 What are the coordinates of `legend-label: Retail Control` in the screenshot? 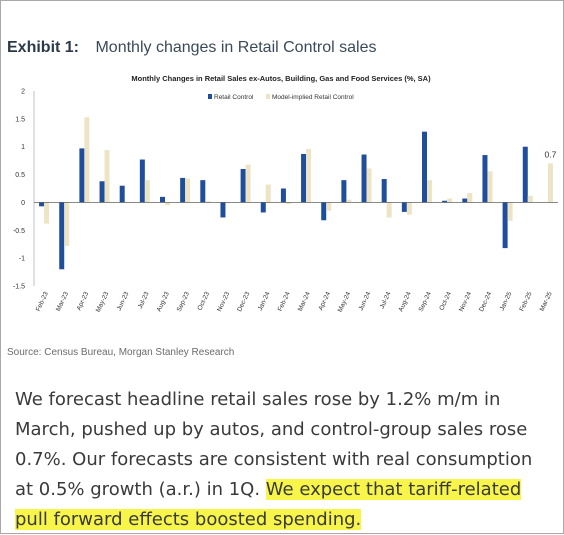 It's located at (234, 97).